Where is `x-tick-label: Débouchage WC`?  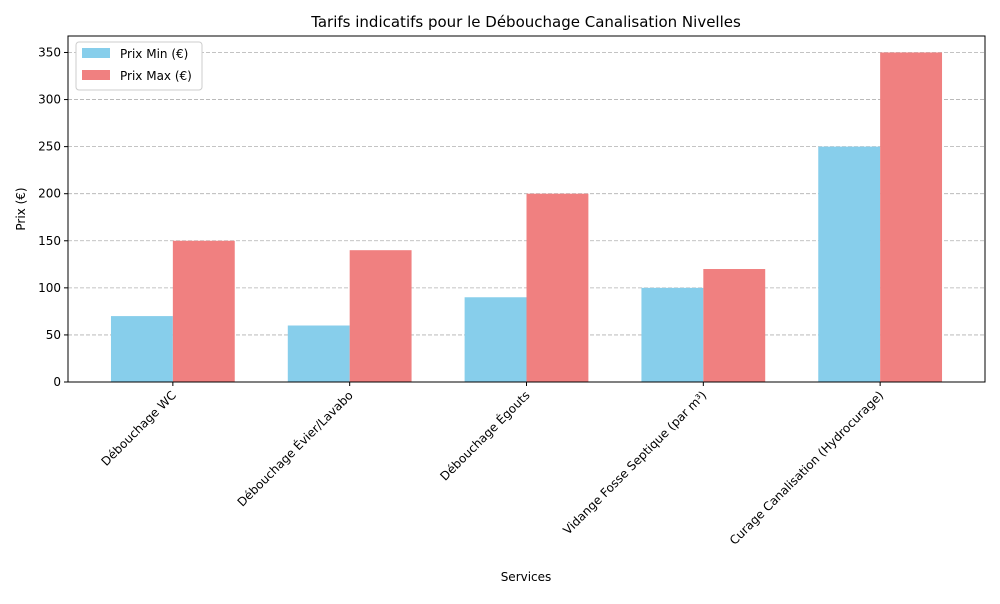 x-tick-label: Débouchage WC is located at coordinates (138, 428).